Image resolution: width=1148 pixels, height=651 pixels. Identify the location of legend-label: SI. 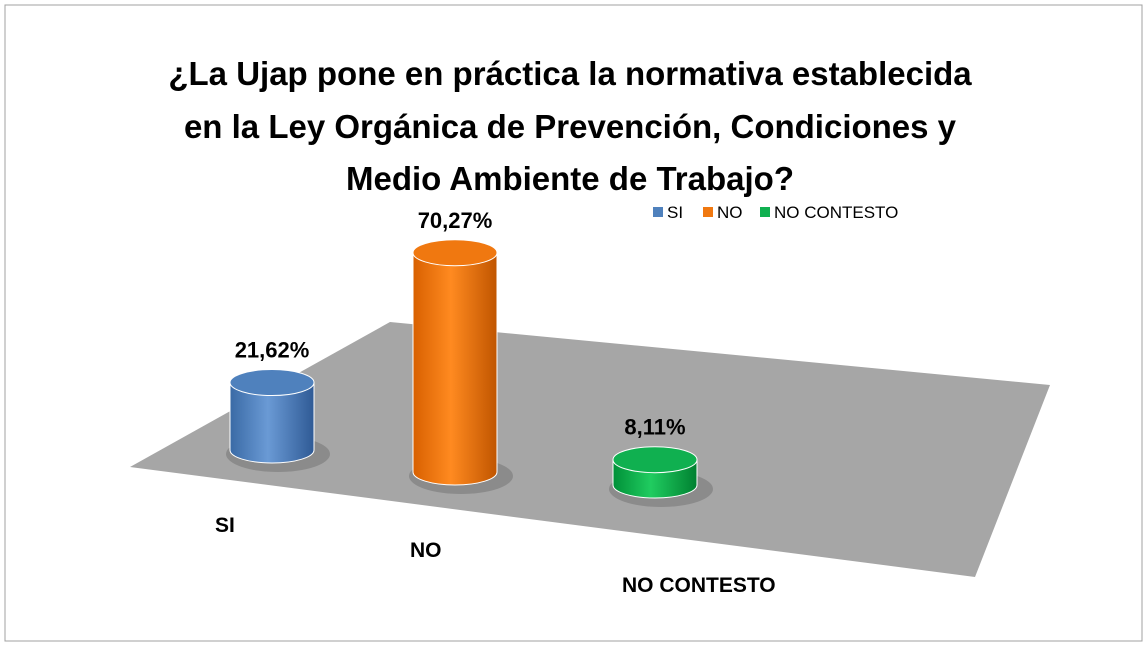
(675, 212).